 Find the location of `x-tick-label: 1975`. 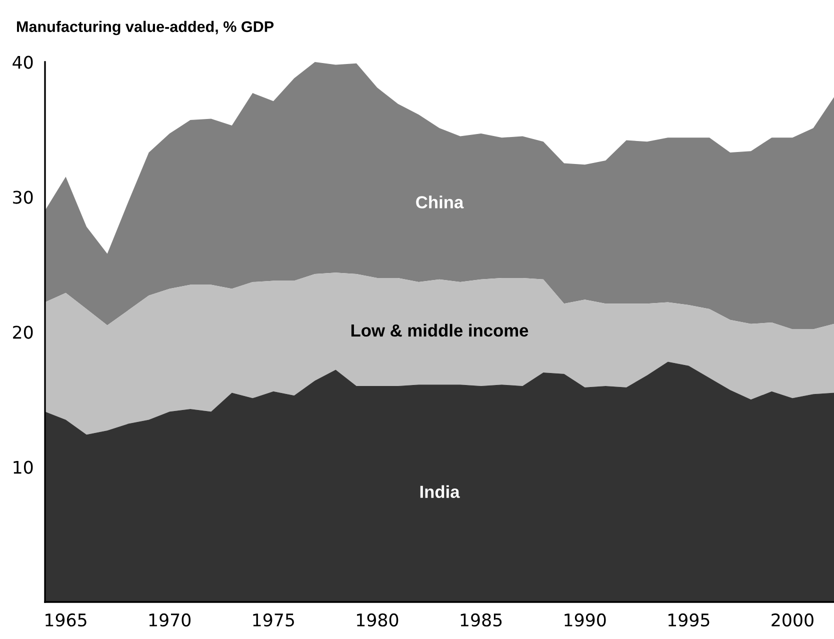

x-tick-label: 1975 is located at coordinates (273, 620).